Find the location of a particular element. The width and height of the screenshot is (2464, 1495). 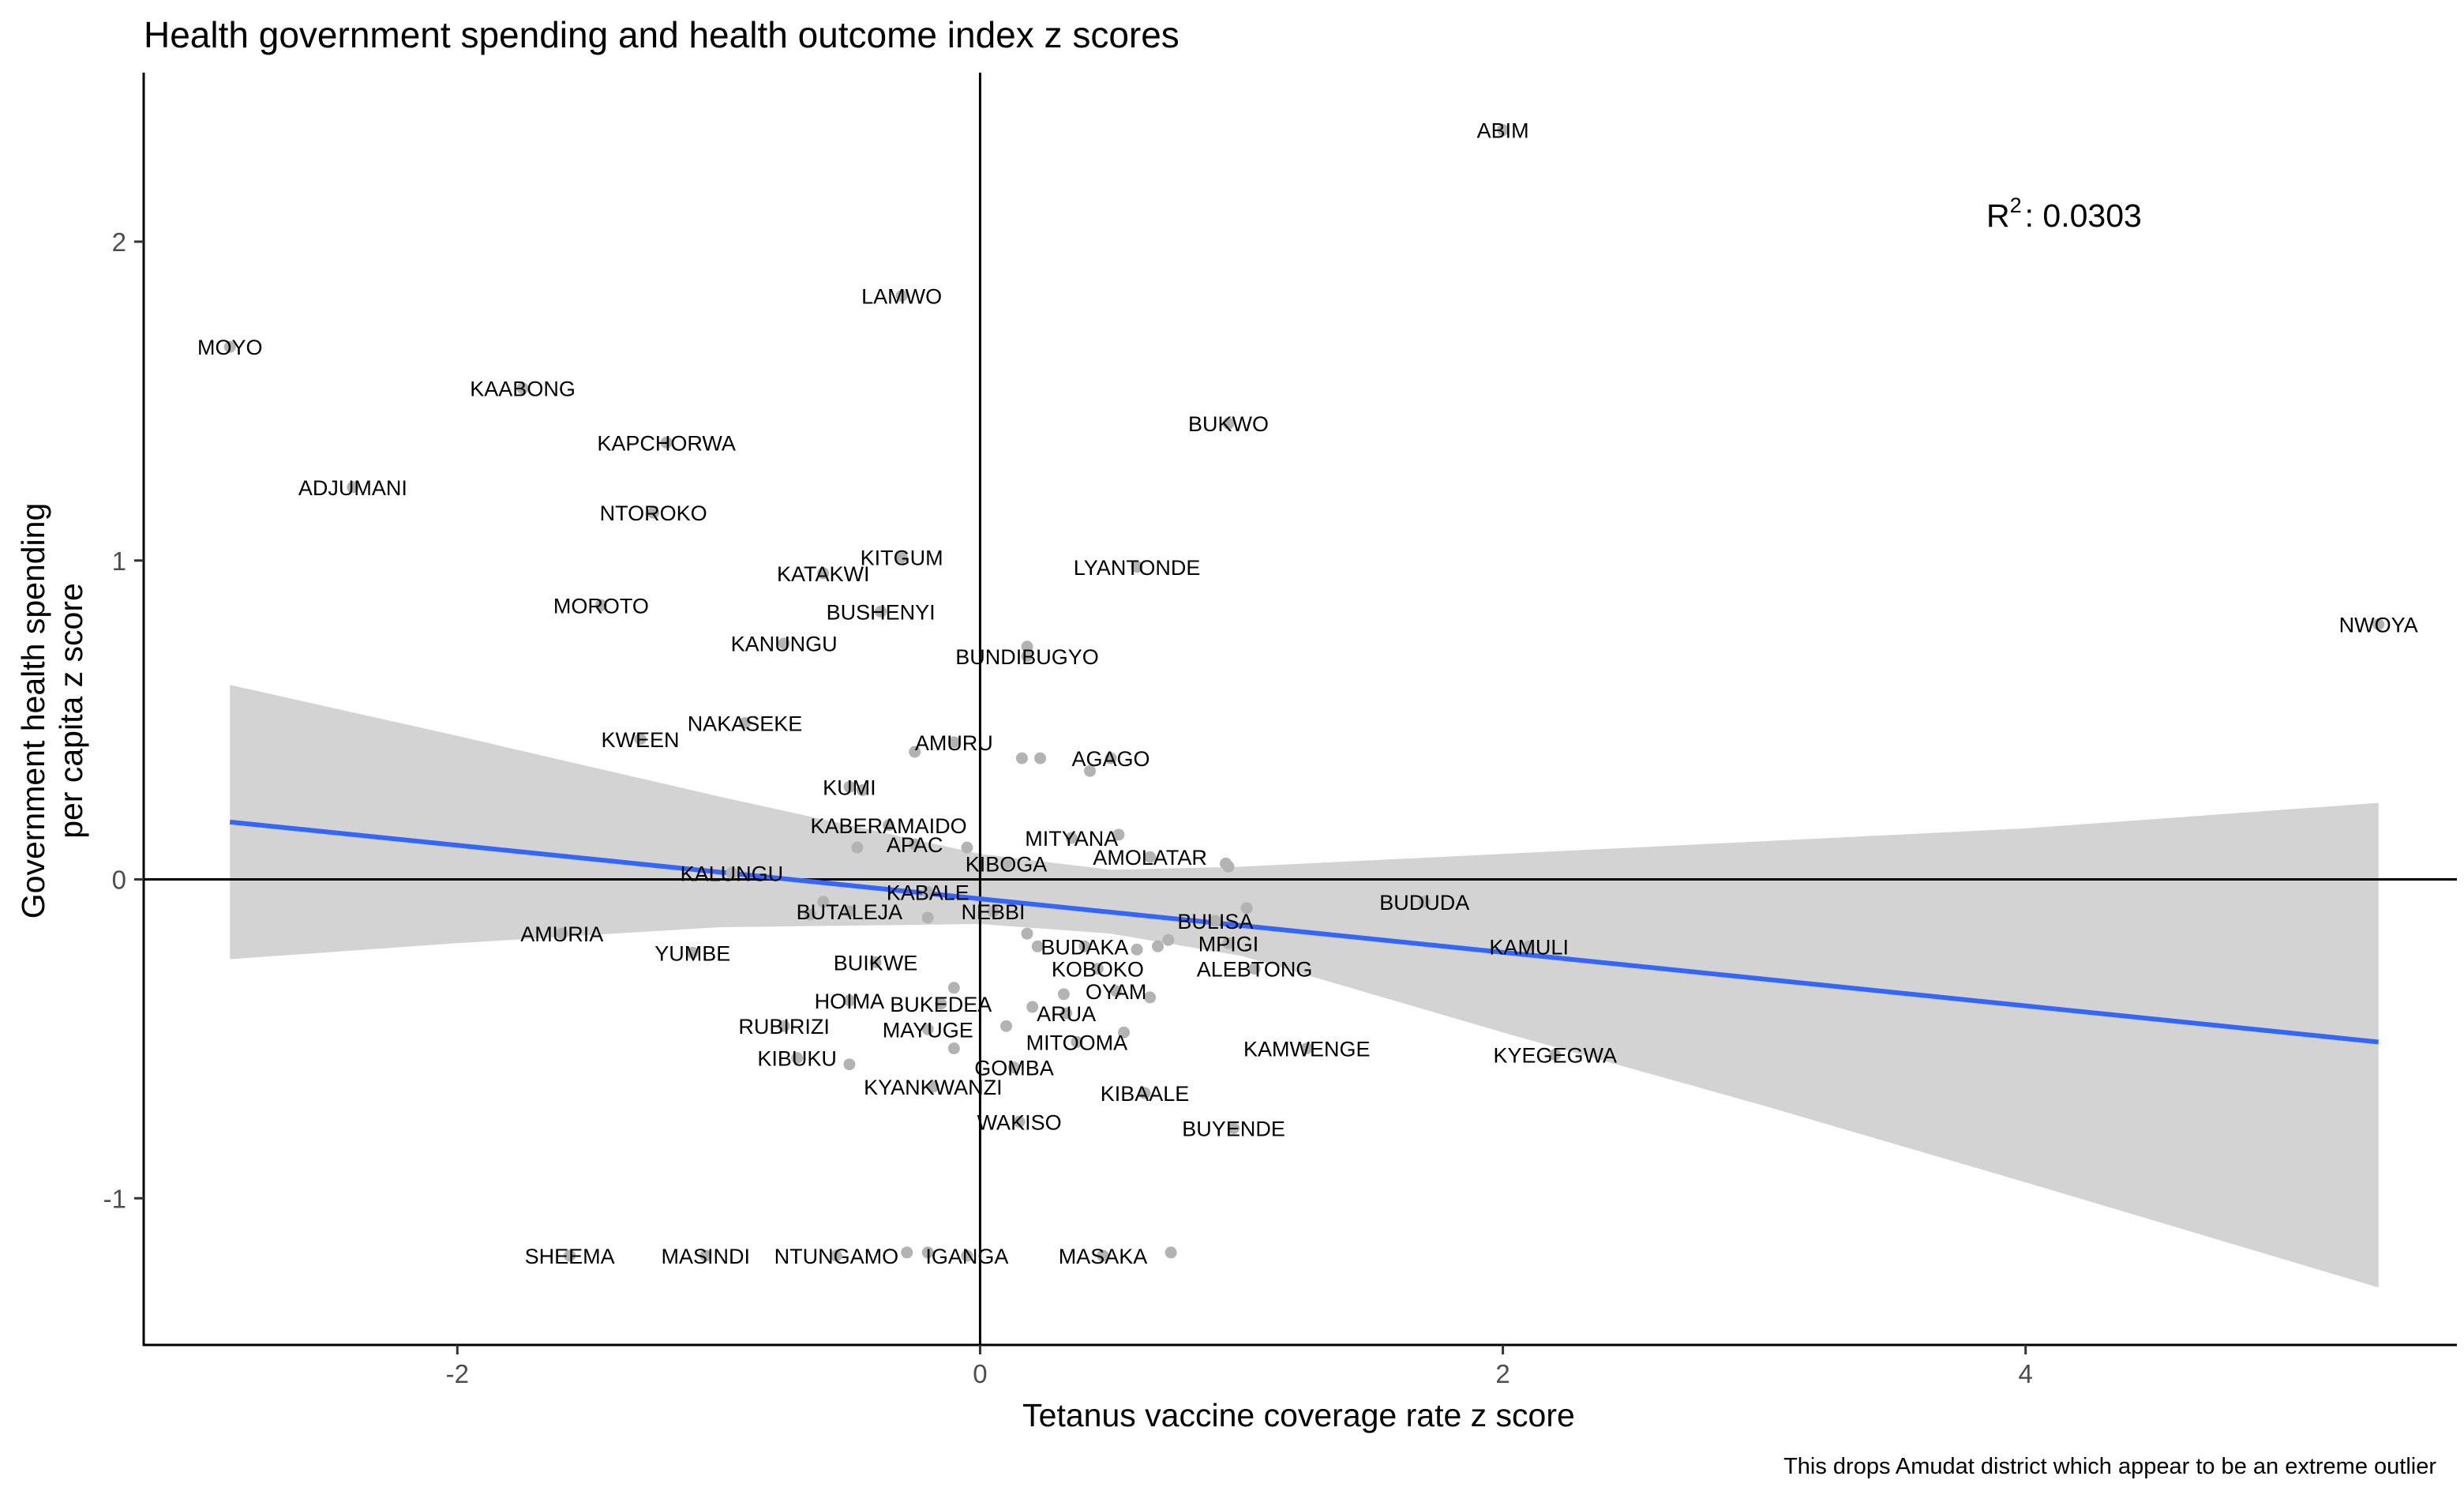

data-point-masaka is located at coordinates (1103, 1255).